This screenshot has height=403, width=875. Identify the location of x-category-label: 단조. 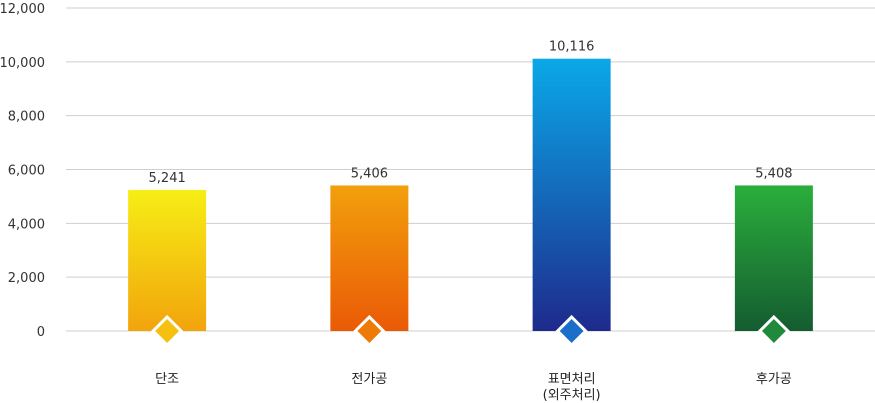
(167, 379).